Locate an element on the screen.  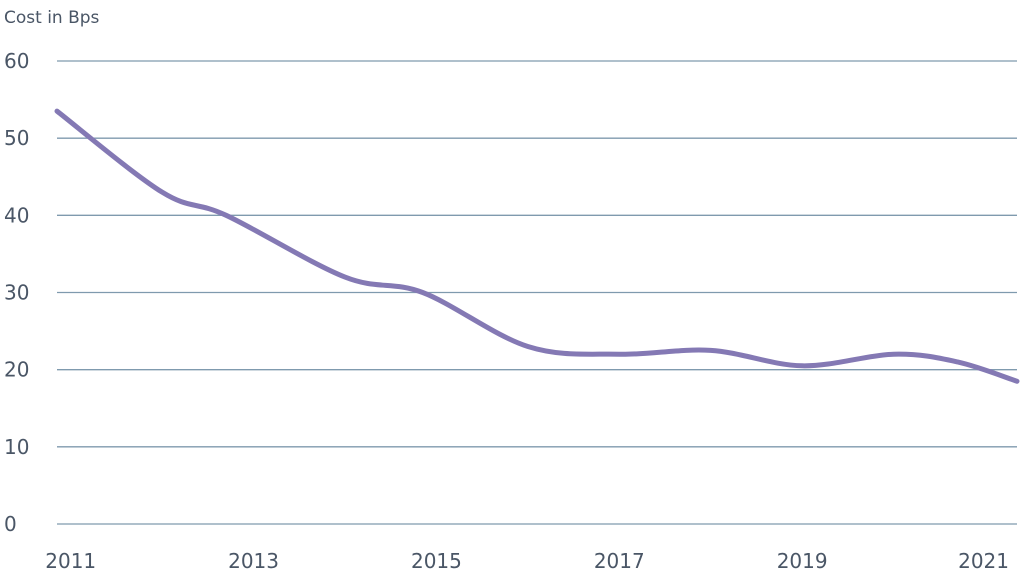
y-axis-ticks: 0 10 20 30 40 50 60 is located at coordinates (16, 292).